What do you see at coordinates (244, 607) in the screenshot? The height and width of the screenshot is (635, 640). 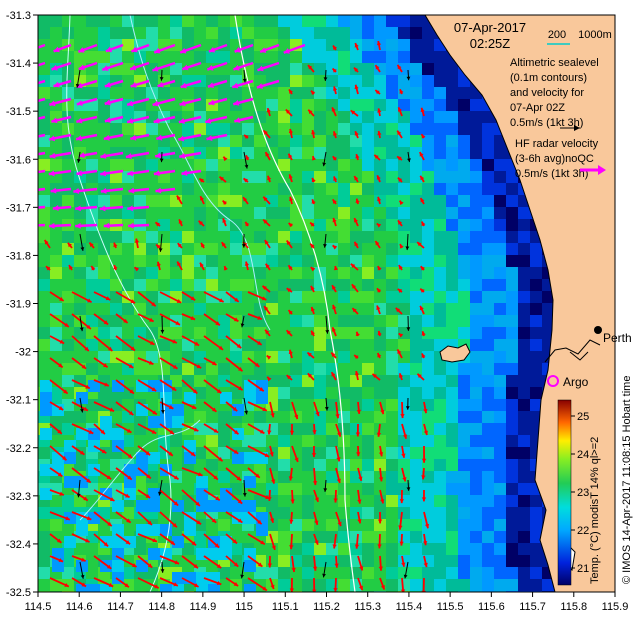 I see `x-tick-label: 115` at bounding box center [244, 607].